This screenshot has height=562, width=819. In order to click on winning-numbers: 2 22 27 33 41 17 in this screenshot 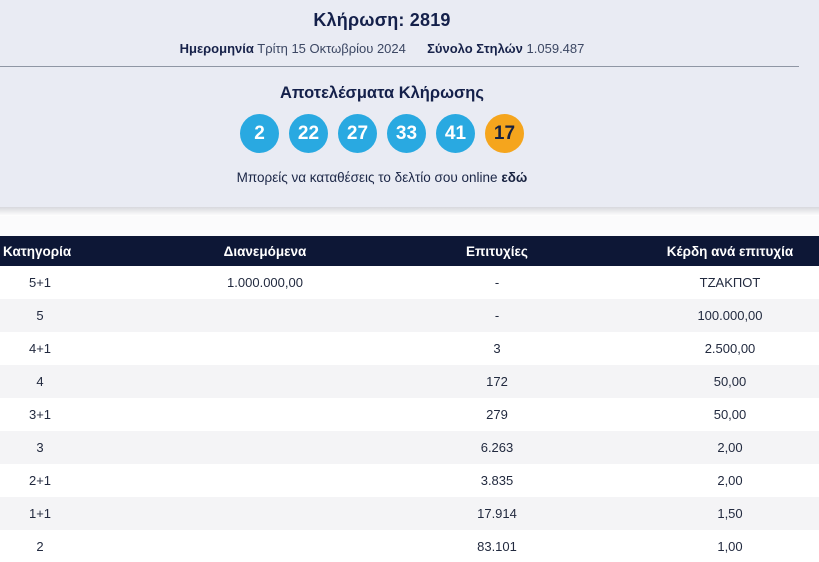, I will do `click(382, 133)`.